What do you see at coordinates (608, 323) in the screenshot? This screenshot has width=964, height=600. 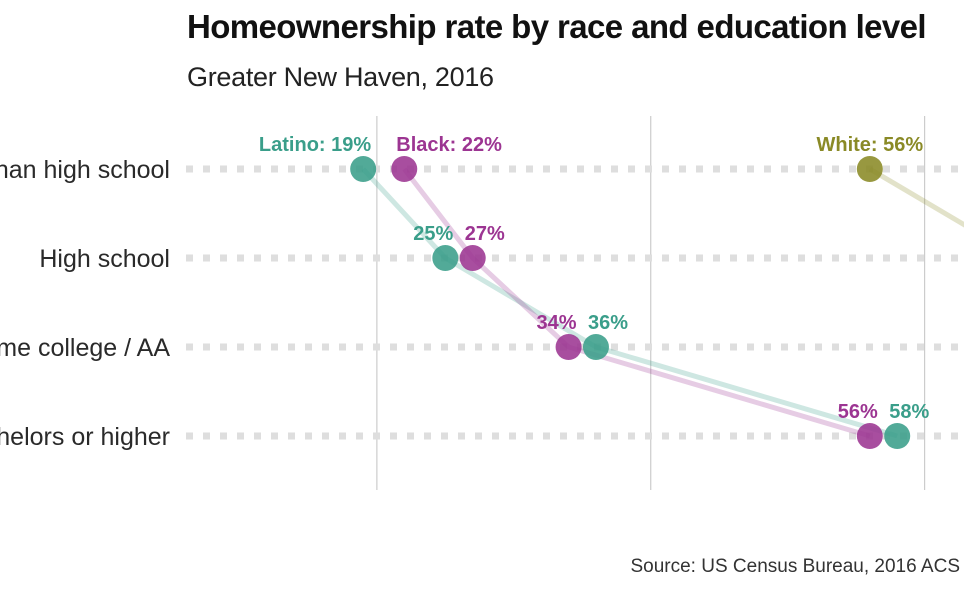 I see `data-label: 36%` at bounding box center [608, 323].